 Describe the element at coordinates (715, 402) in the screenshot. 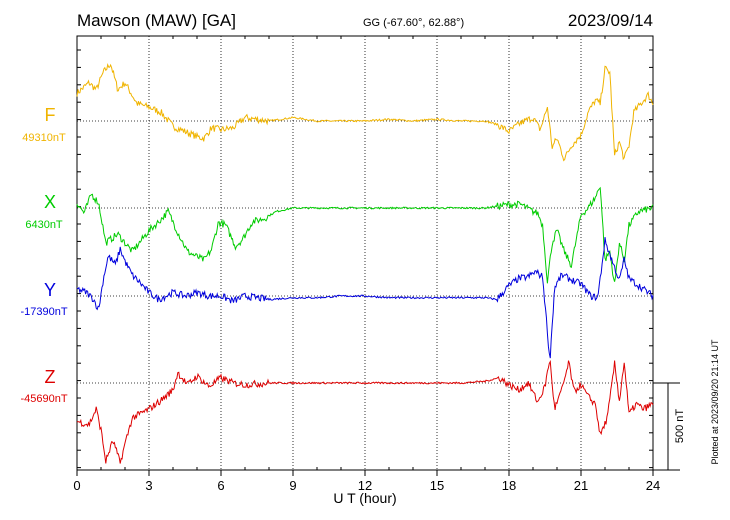

I see `plotted-at-label: Plotted at 2023/09/20 21:14 UT` at that location.